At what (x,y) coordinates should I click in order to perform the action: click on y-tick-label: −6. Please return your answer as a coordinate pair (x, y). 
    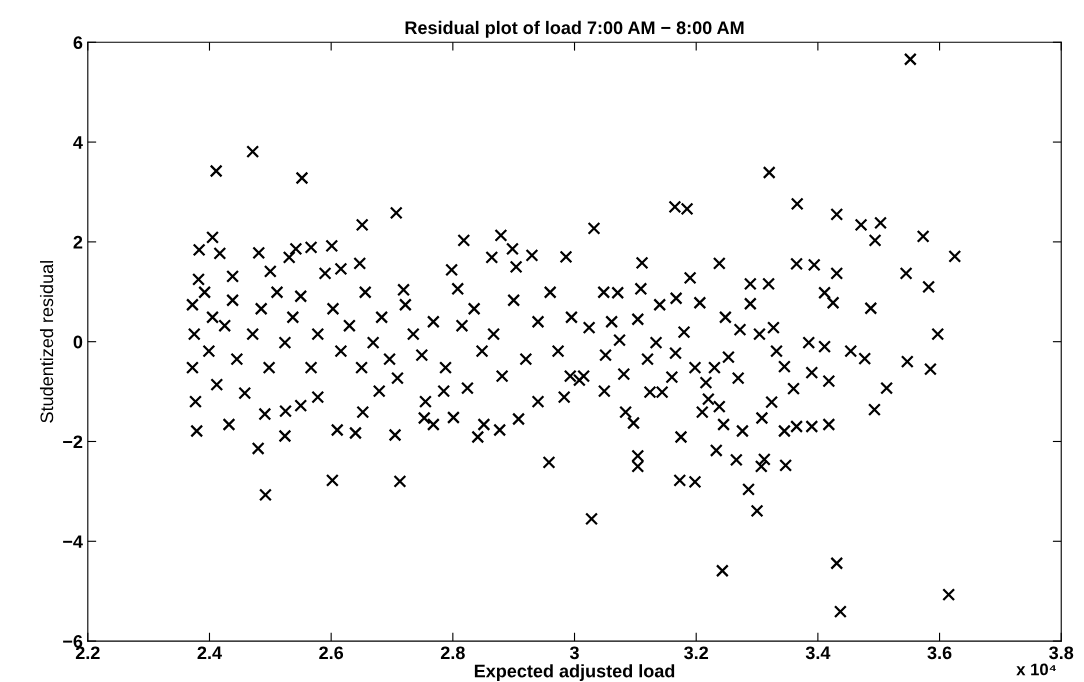
    Looking at the image, I should click on (73, 641).